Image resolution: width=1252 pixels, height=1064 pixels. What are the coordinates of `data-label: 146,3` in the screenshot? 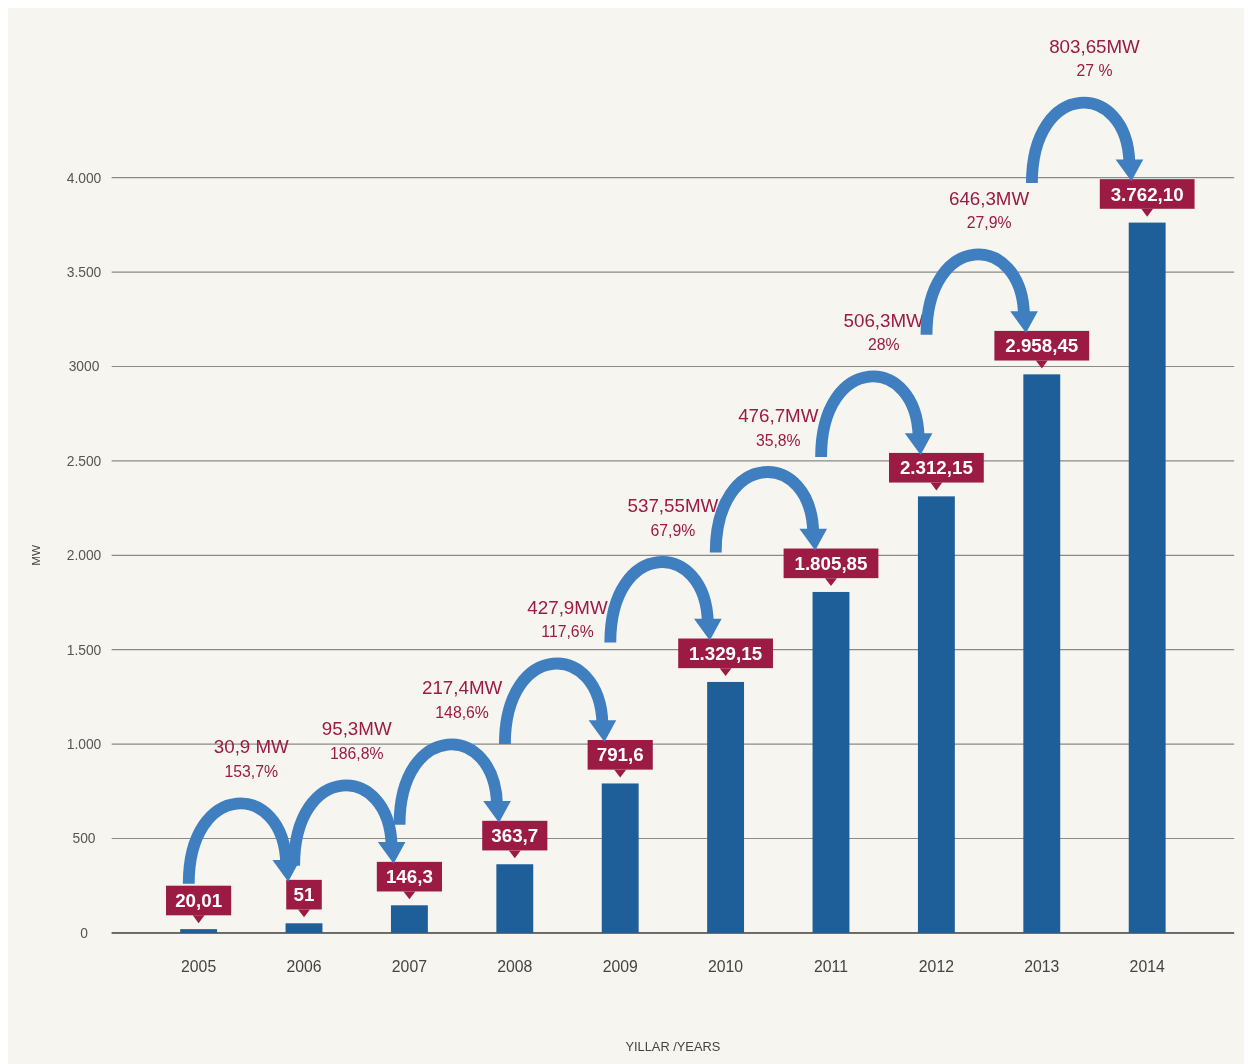 It's located at (409, 877).